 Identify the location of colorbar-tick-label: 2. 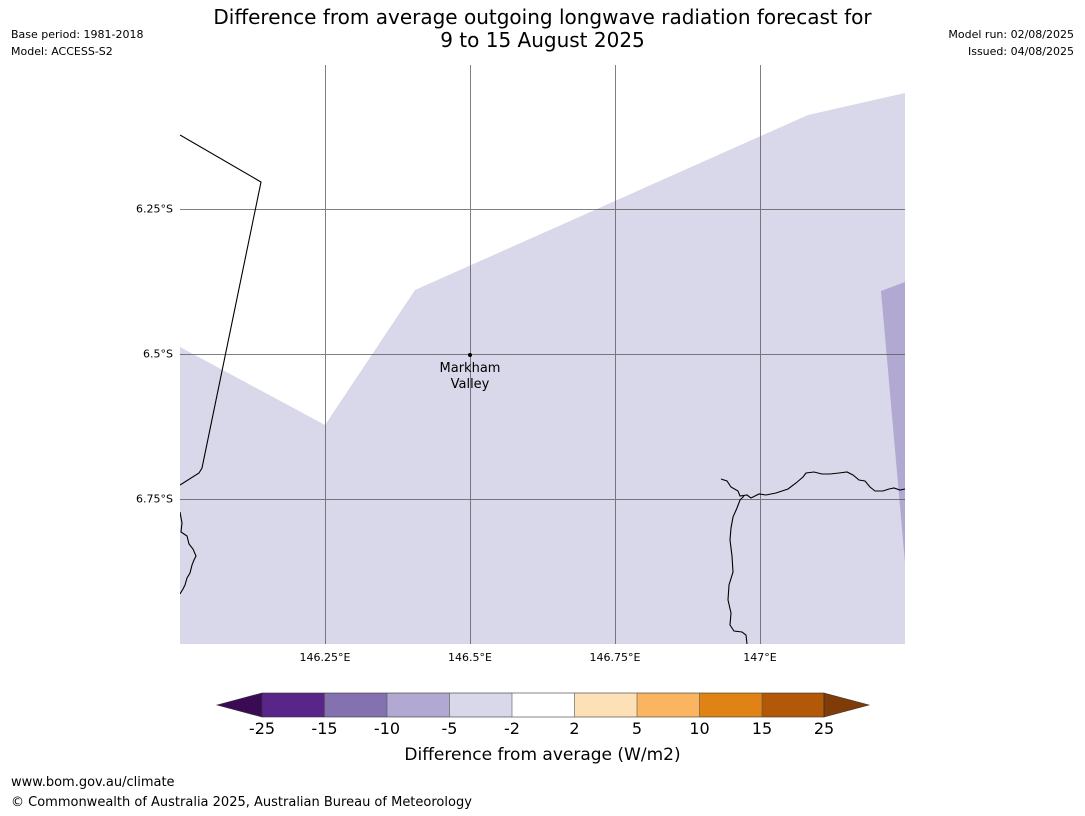
(574, 728).